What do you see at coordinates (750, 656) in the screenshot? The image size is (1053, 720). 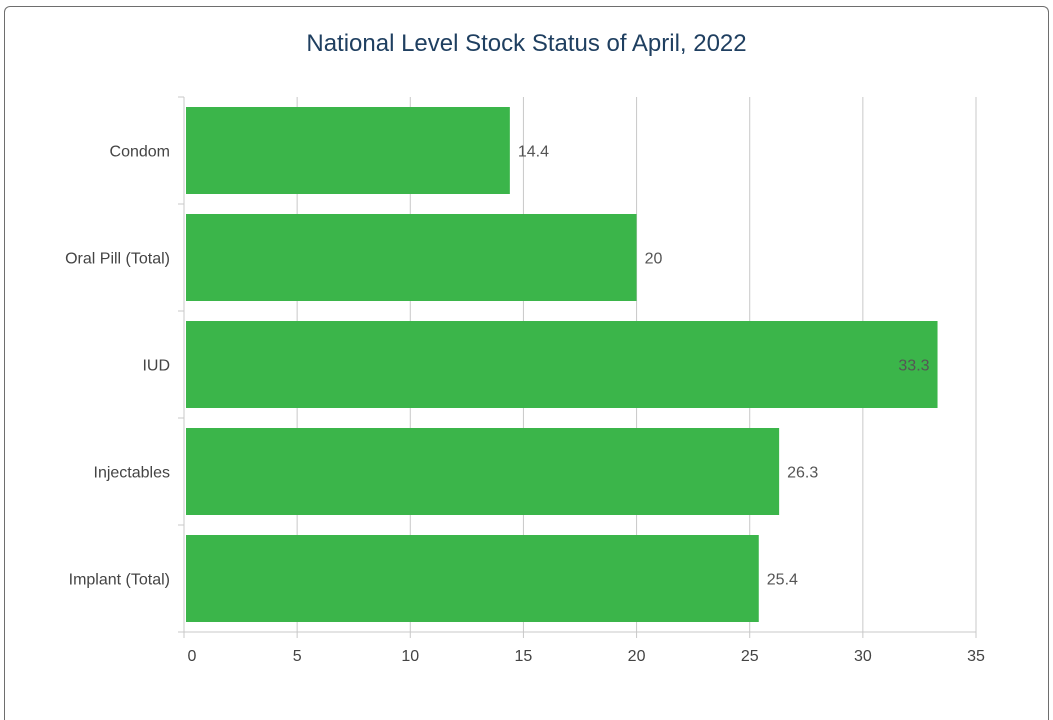 I see `x-tick-label: 25` at bounding box center [750, 656].